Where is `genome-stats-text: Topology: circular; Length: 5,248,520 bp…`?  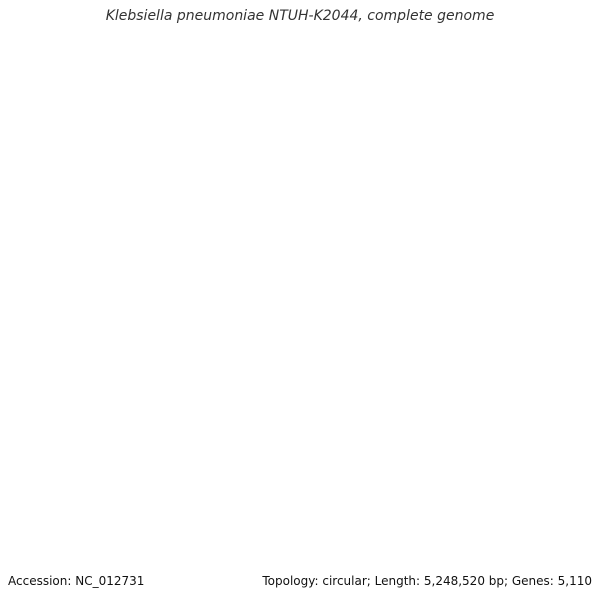 genome-stats-text: Topology: circular; Length: 5,248,520 bp… is located at coordinates (427, 581).